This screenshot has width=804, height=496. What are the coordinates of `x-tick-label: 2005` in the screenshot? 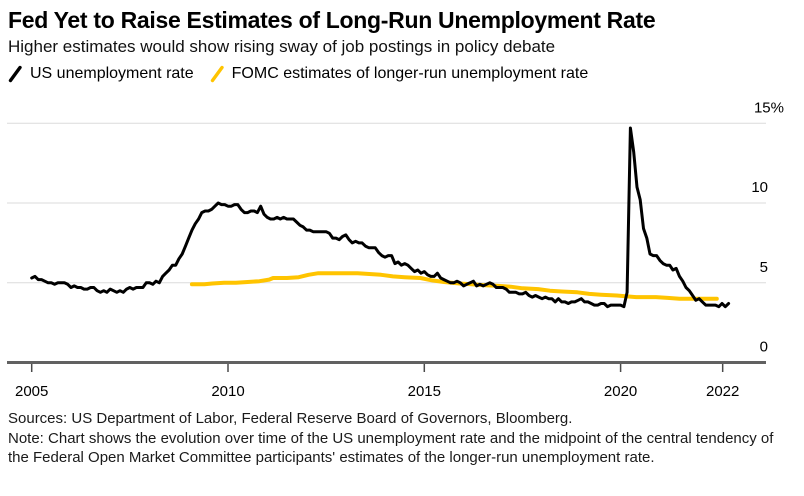 It's located at (31, 391).